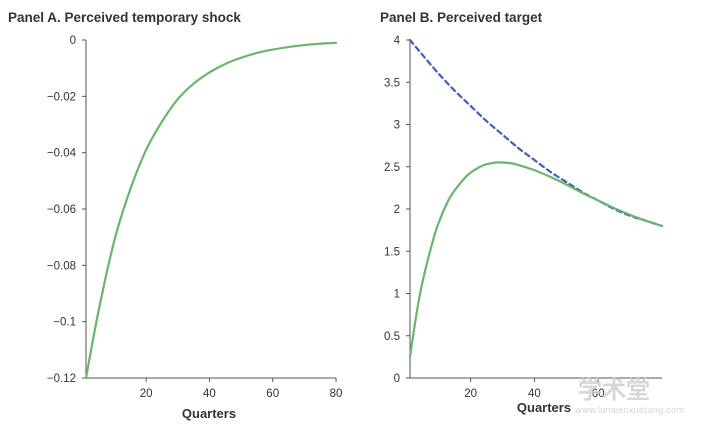 This screenshot has height=435, width=714. I want to click on y-tick-label: 3.5, so click(392, 83).